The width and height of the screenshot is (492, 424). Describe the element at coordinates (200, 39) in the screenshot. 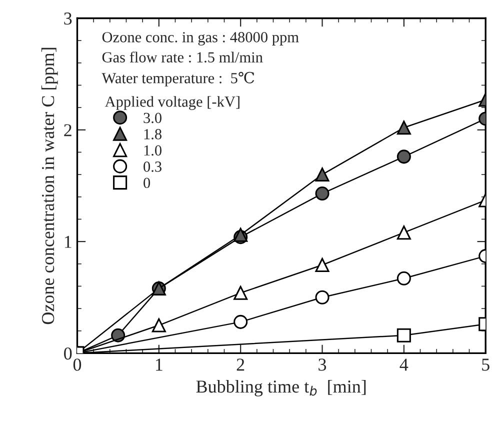

I see `annotation: Ozone conc. in gas : 48000 ppm` at that location.